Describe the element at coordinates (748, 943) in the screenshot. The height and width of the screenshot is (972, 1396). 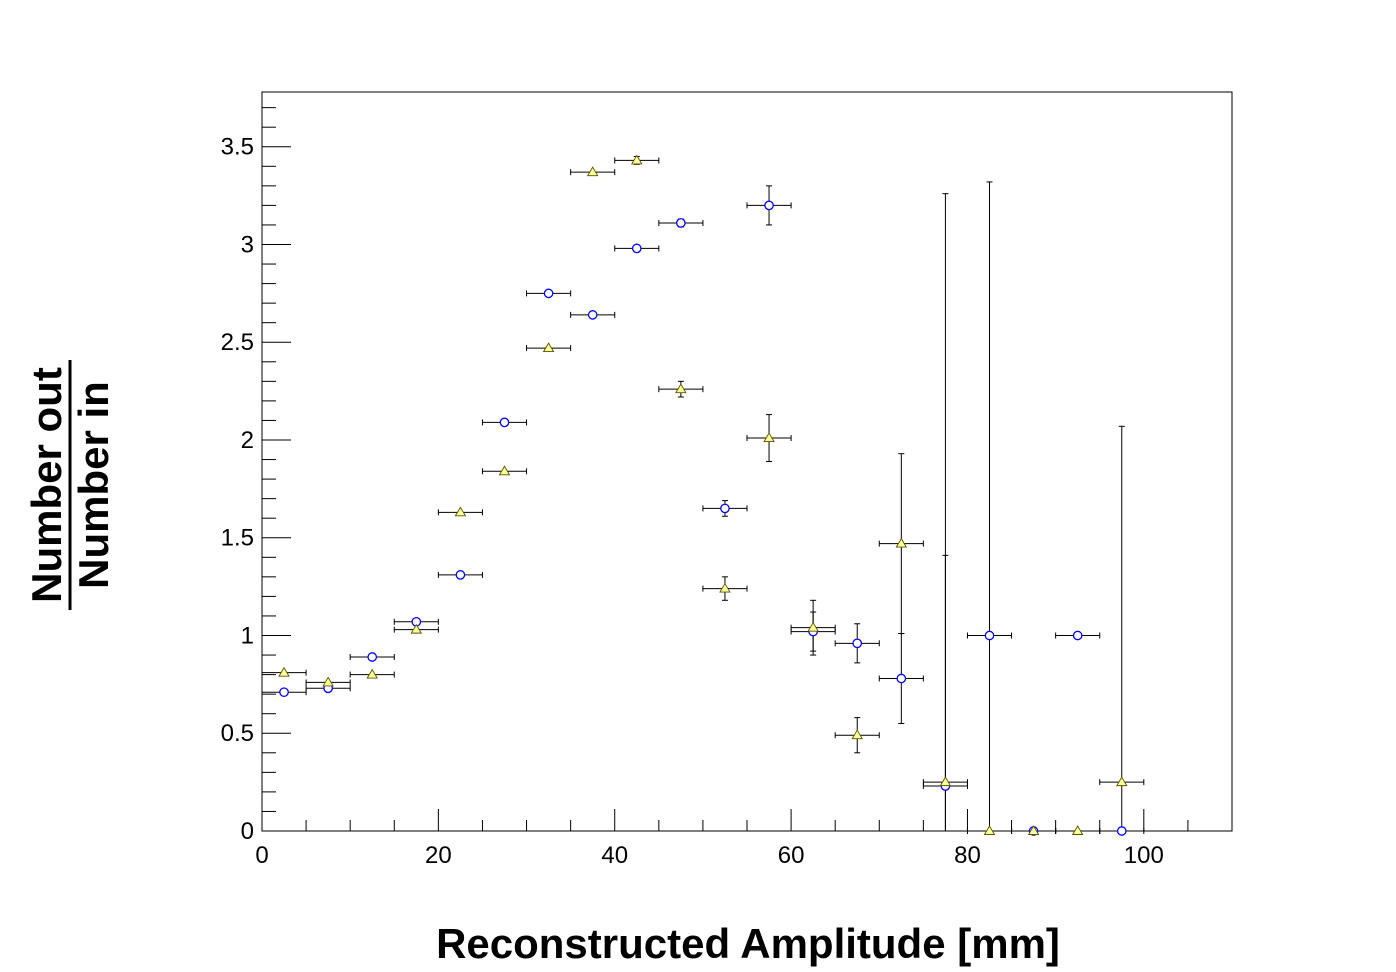
I see `x-axis-title: Reconstructed Amplitude [mm]` at that location.